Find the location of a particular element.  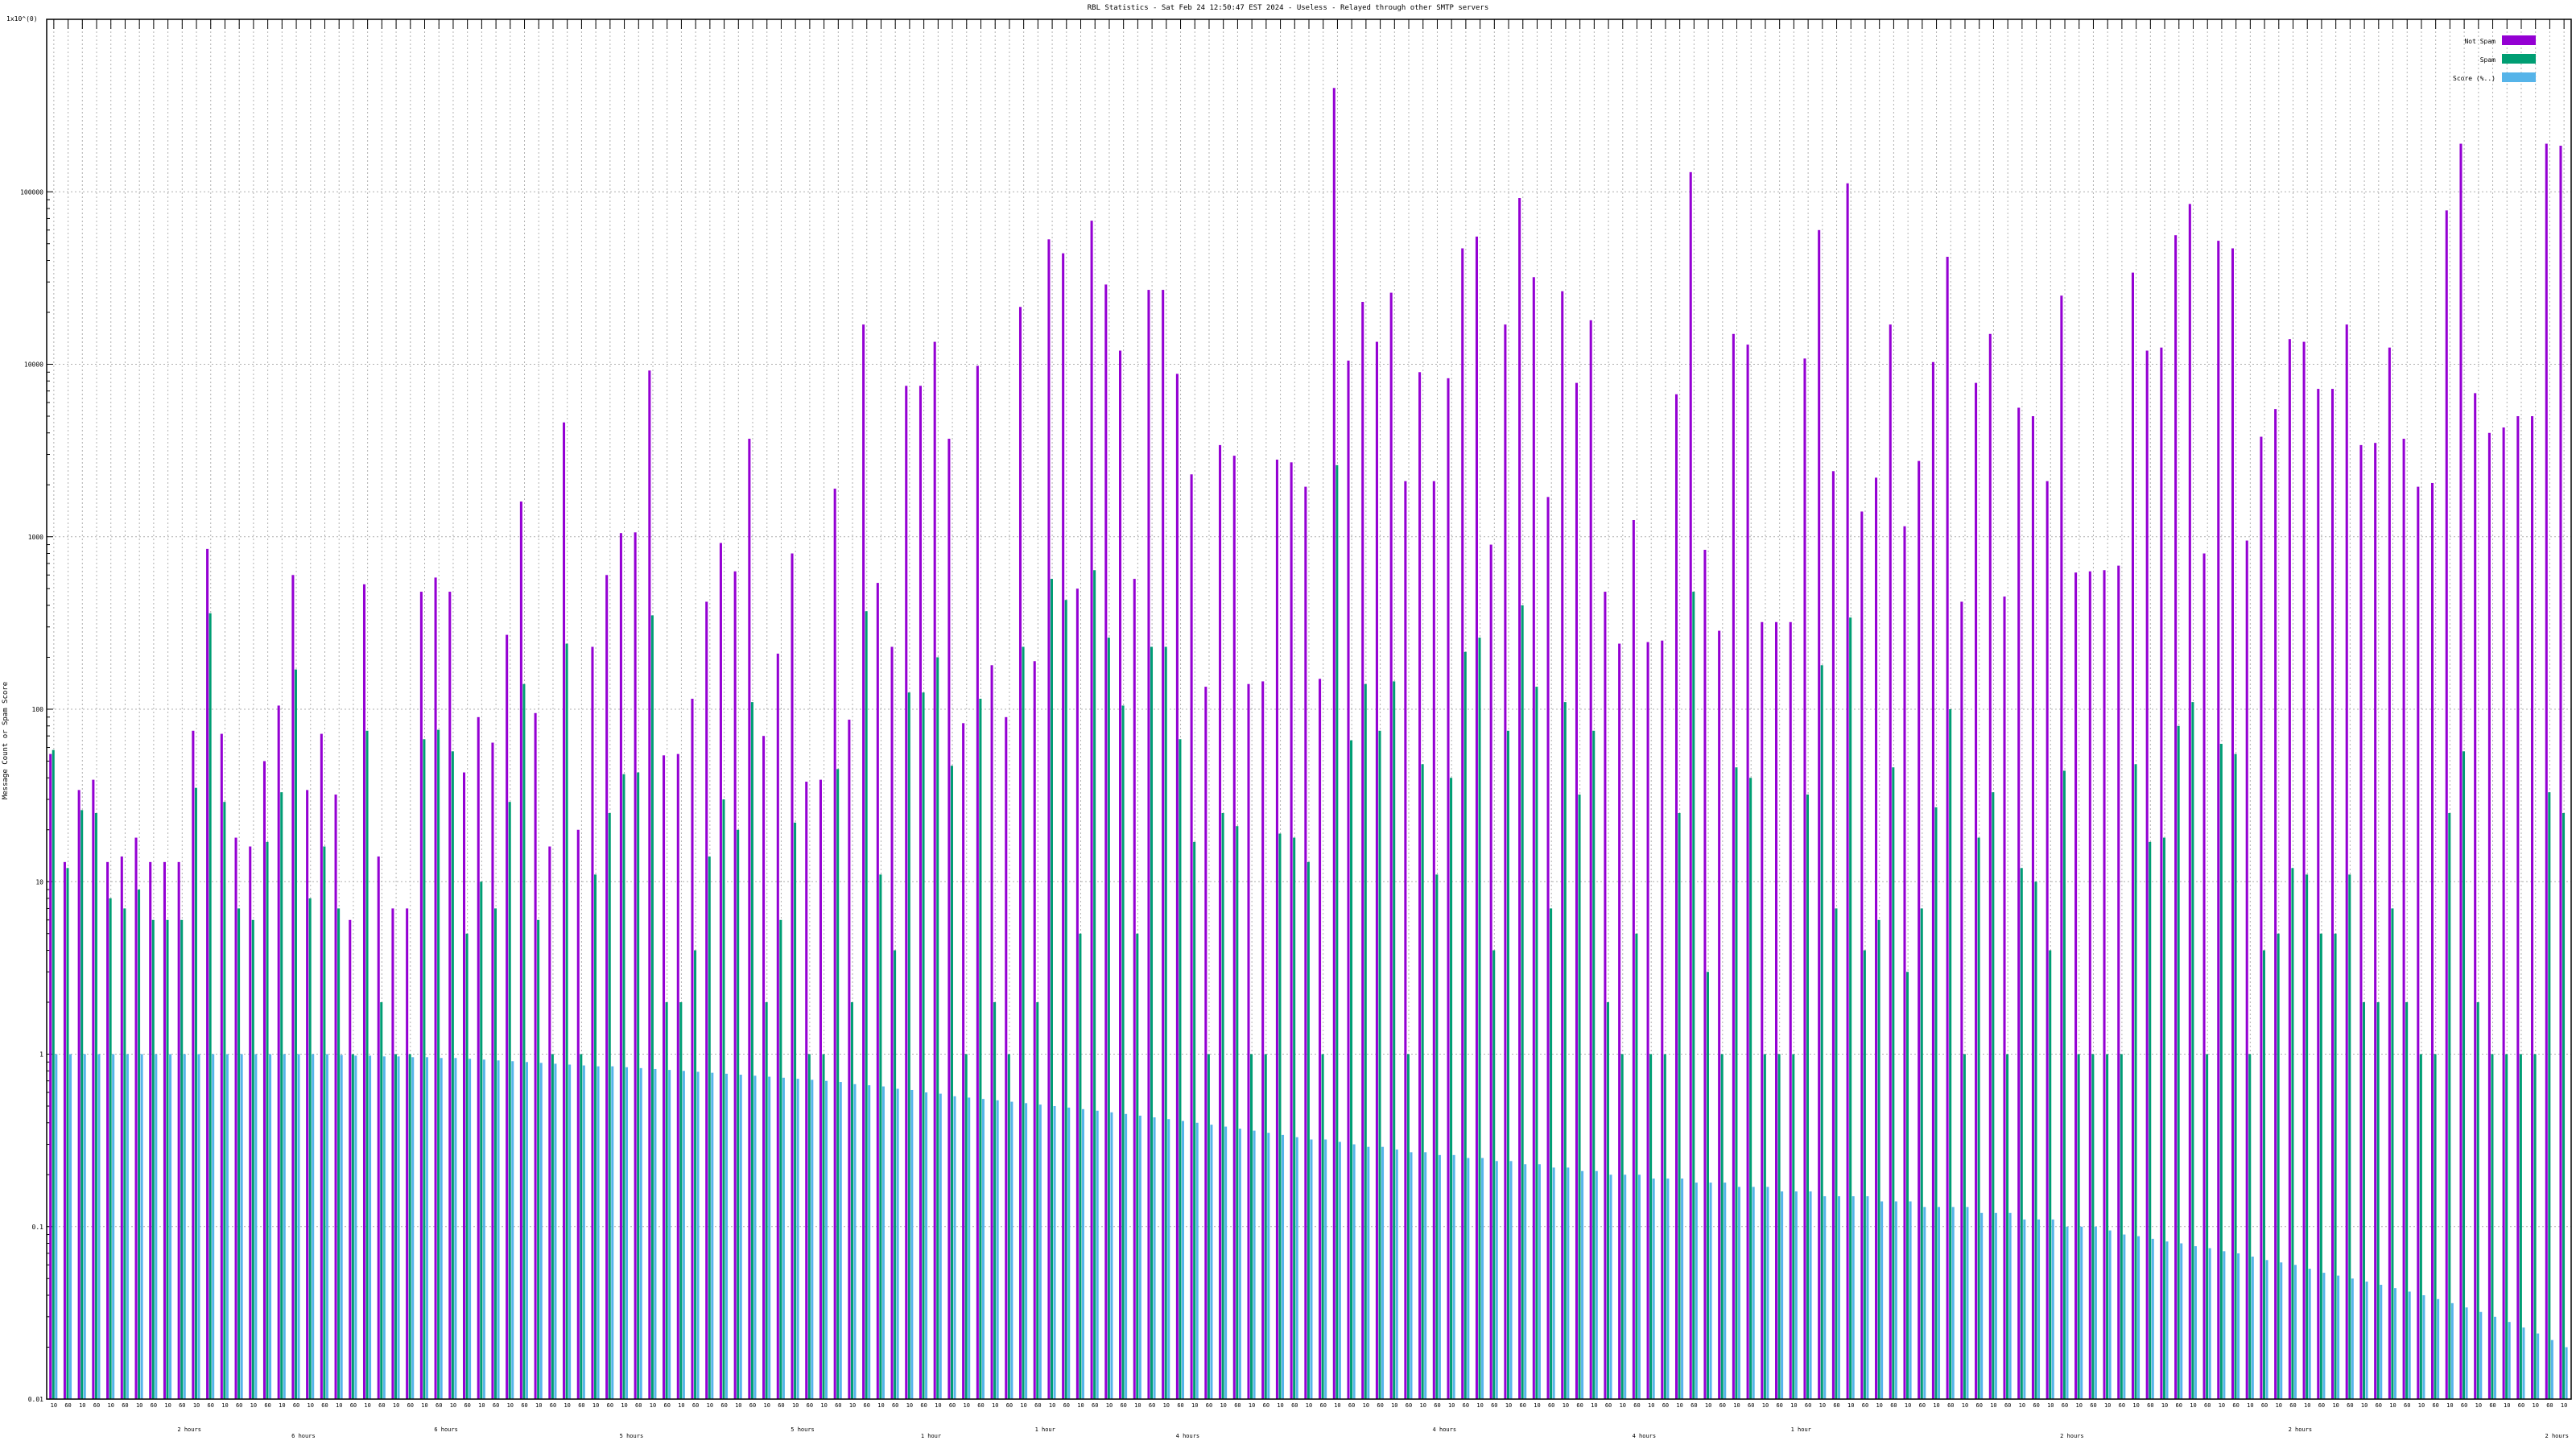

y-tick-label: 0.1 is located at coordinates (38, 1227).